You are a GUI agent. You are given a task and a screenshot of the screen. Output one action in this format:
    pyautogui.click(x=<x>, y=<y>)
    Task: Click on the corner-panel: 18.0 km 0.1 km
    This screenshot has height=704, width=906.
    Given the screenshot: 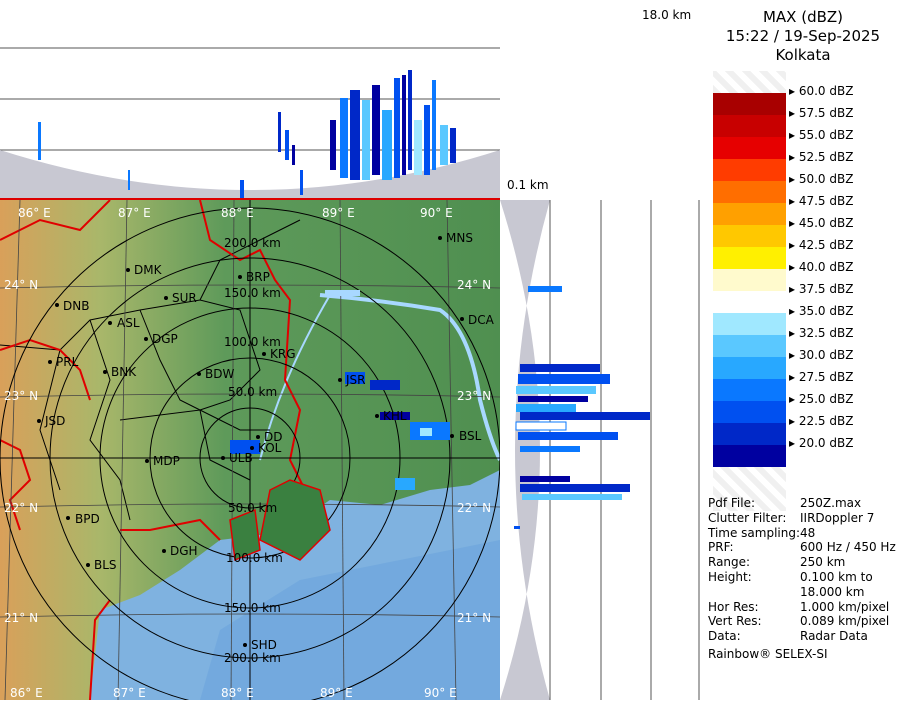 What is the action you would take?
    pyautogui.click(x=600, y=100)
    